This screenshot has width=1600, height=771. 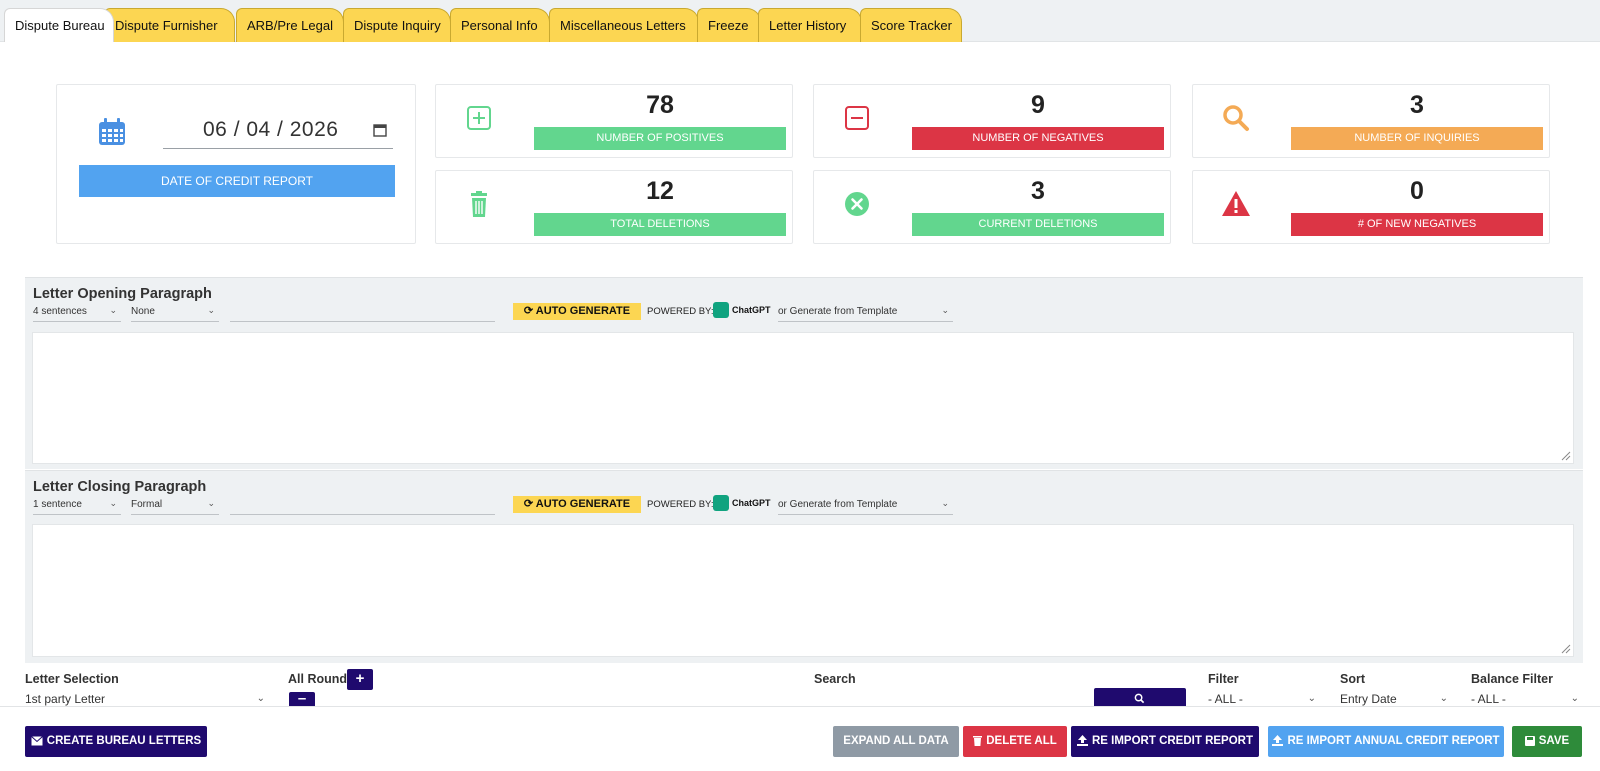 I want to click on x-circle-icon, so click(x=857, y=204).